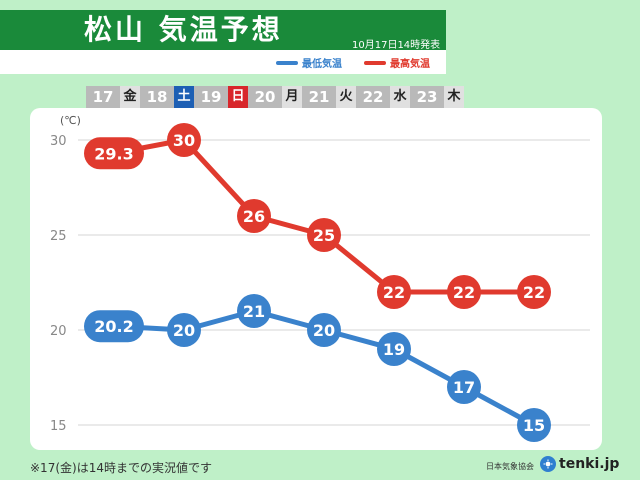  I want to click on title-bar, so click(223, 30).